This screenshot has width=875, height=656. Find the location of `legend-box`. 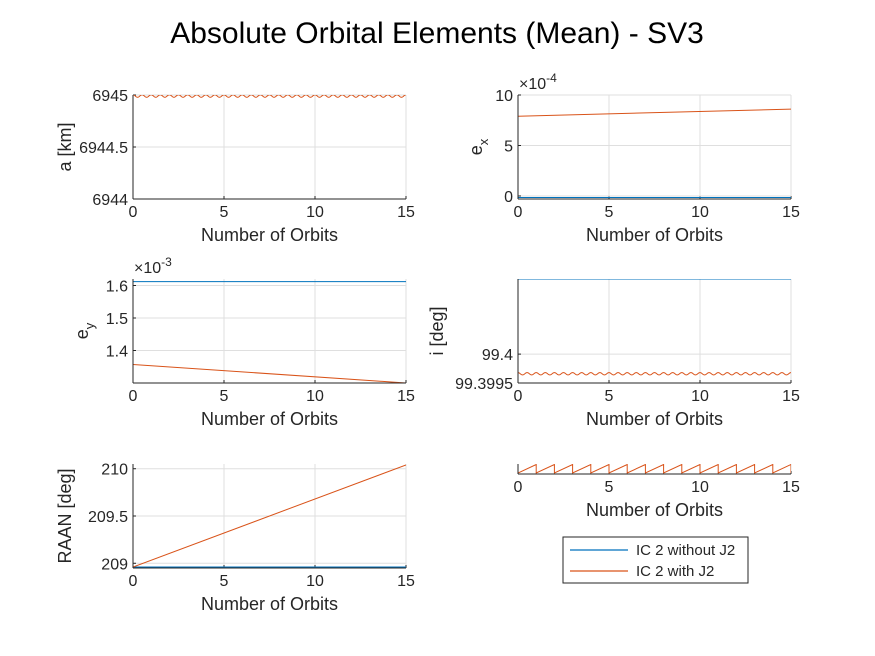

legend-box is located at coordinates (655, 560).